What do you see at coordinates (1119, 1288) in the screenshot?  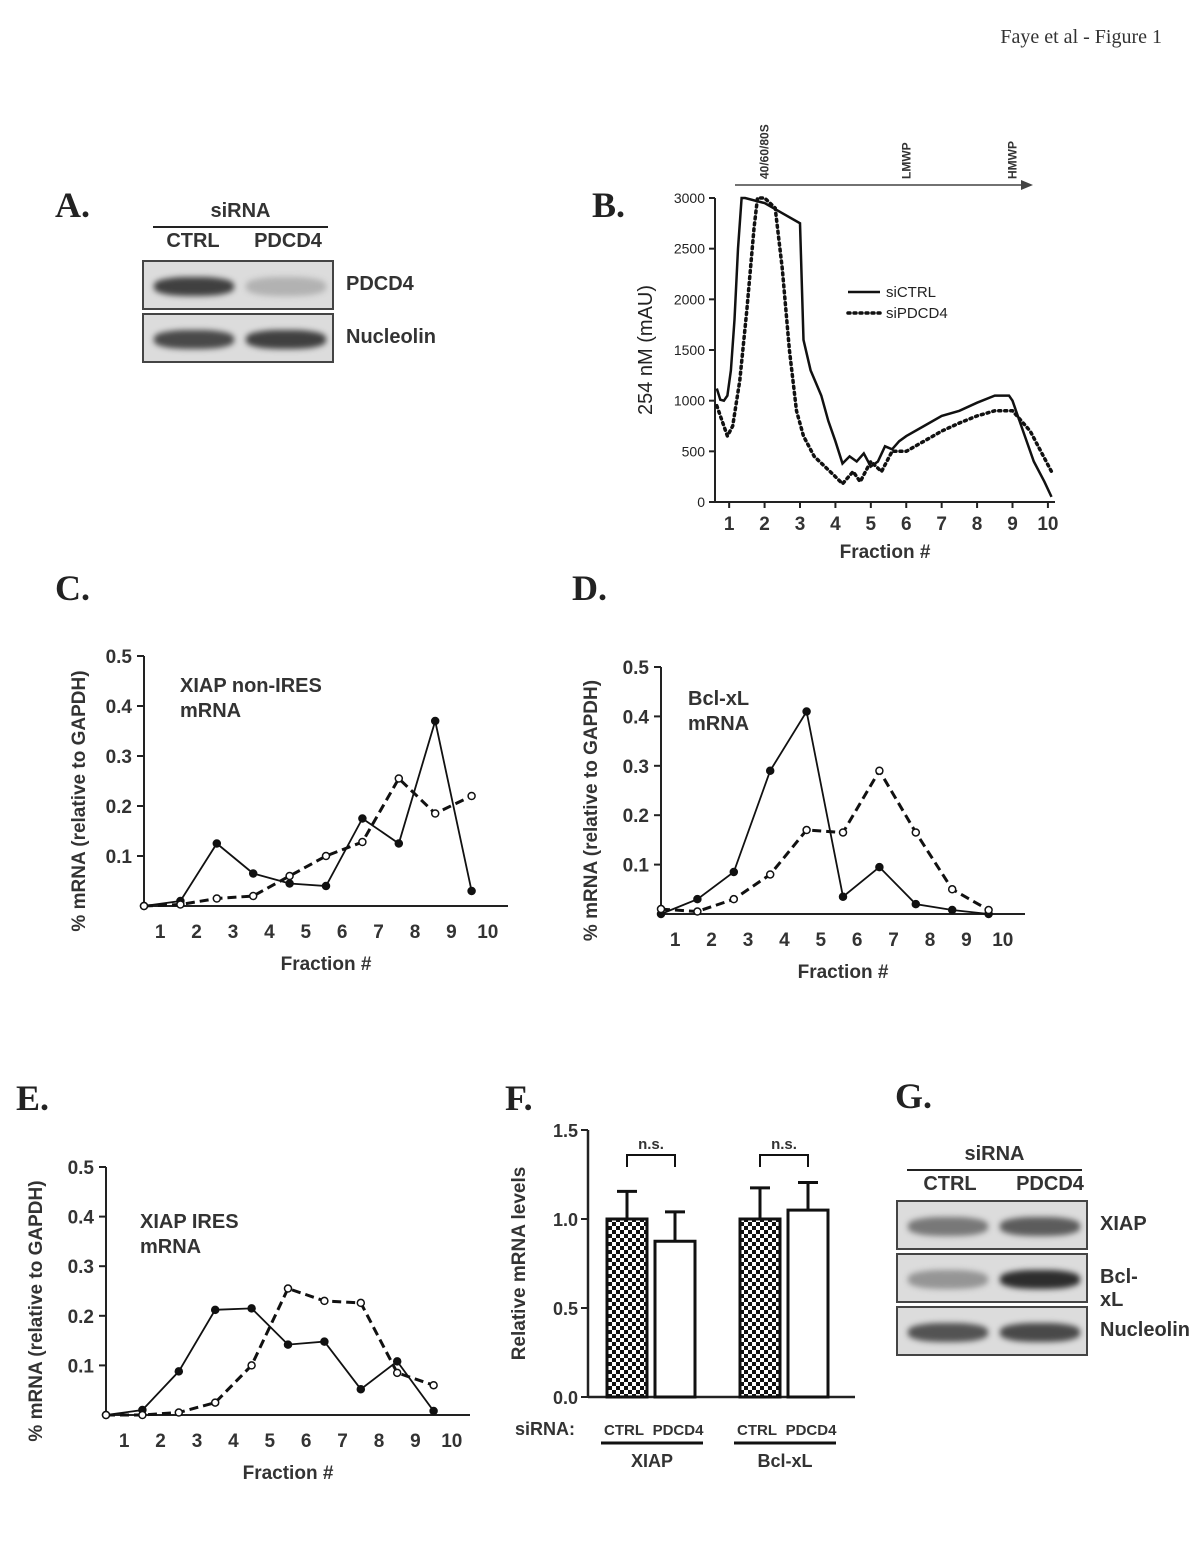 I see `blot-protein-label: Bcl-xL` at bounding box center [1119, 1288].